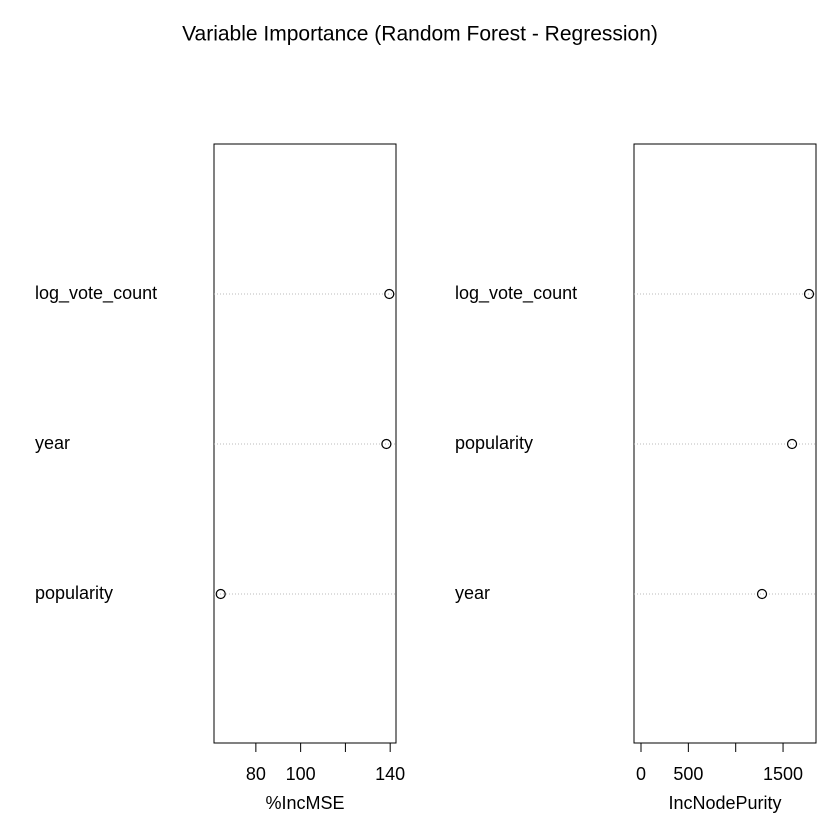  Describe the element at coordinates (783, 774) in the screenshot. I see `x-tick-label: 1500` at that location.